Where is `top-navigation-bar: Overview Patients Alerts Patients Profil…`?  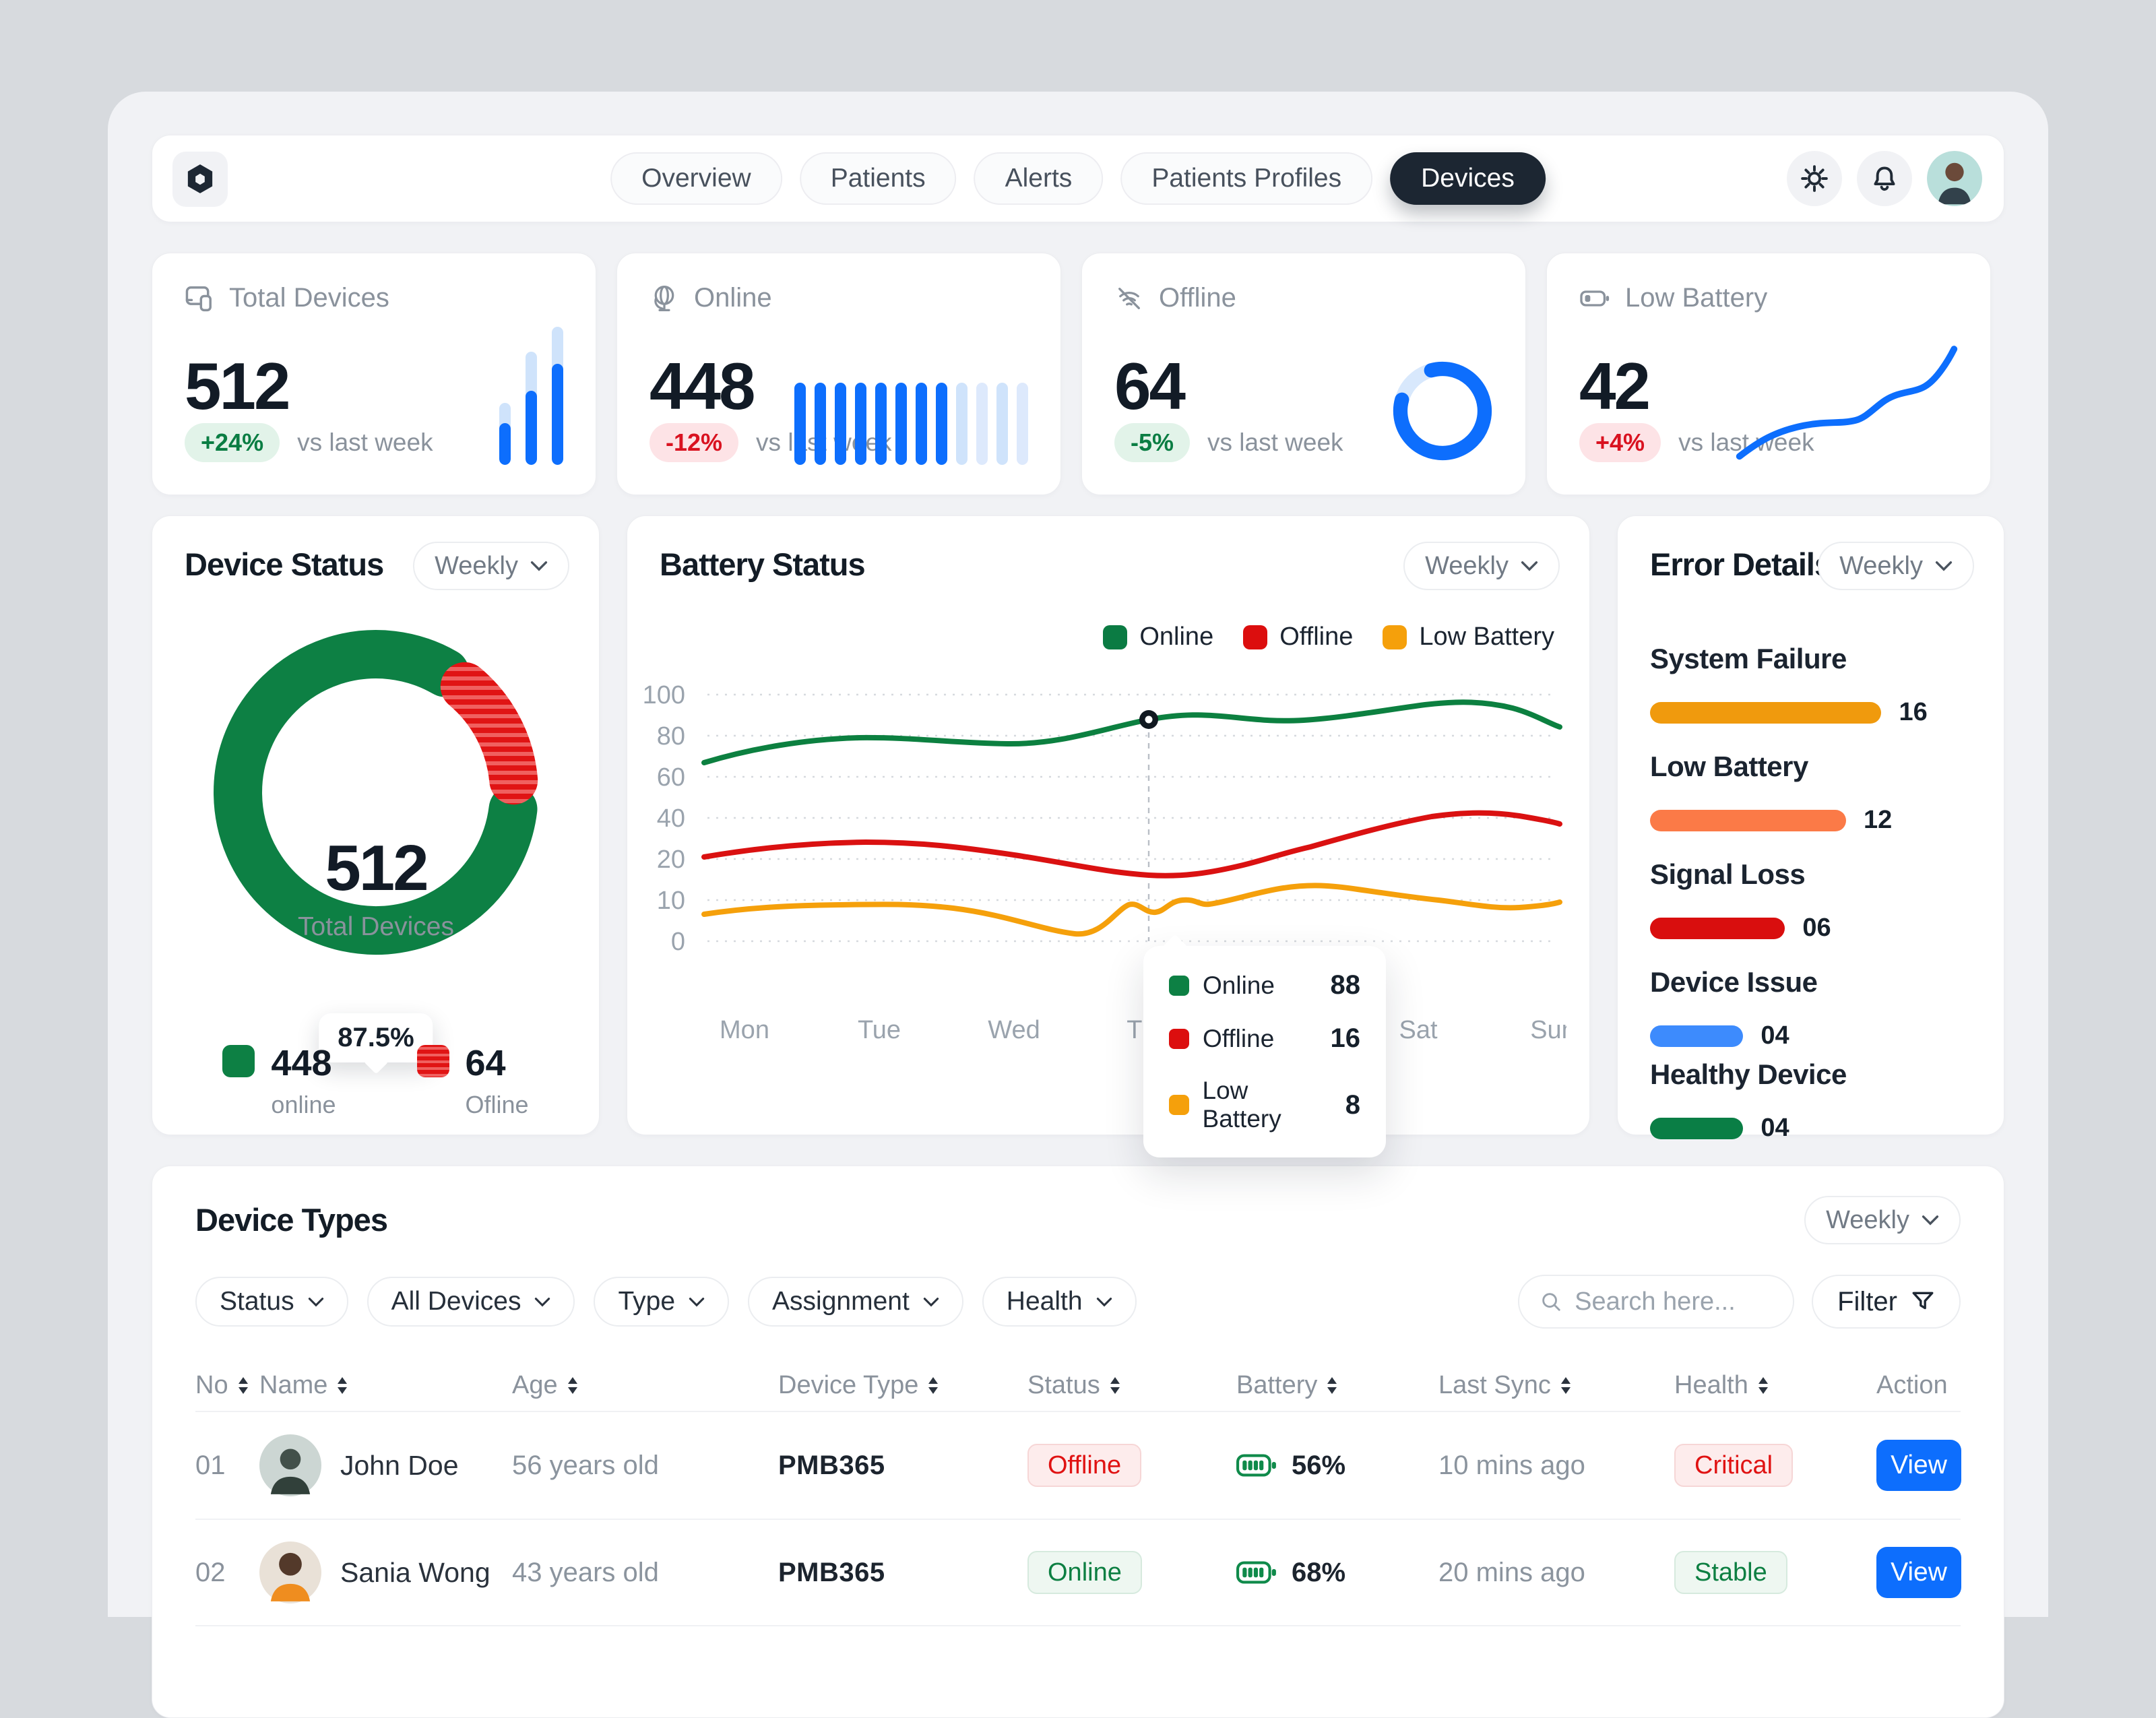
top-navigation-bar: Overview Patients Alerts Patients Profil… is located at coordinates (1078, 178).